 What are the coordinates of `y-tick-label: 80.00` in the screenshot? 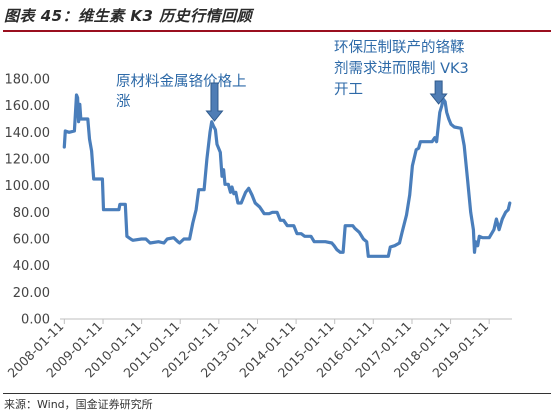 It's located at (31, 213).